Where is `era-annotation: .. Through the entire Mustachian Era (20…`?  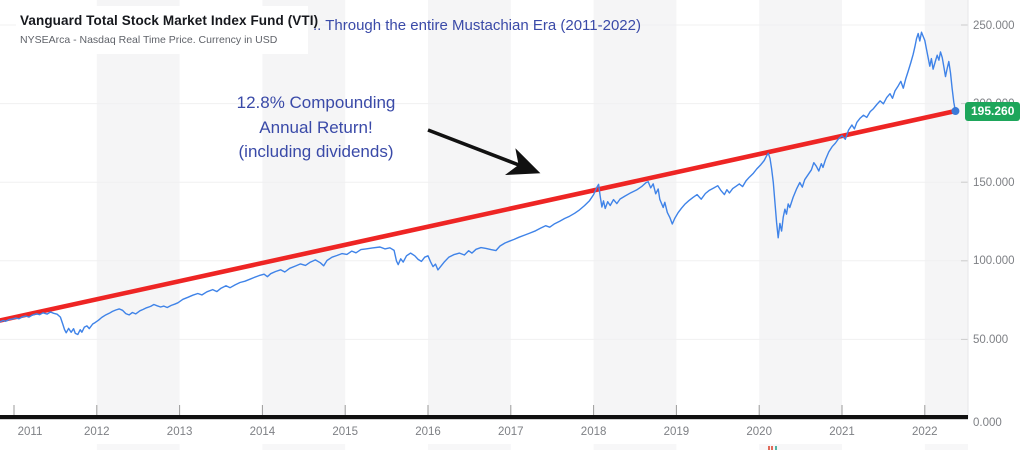
era-annotation: .. Through the entire Mustachian Era (20… is located at coordinates (477, 25).